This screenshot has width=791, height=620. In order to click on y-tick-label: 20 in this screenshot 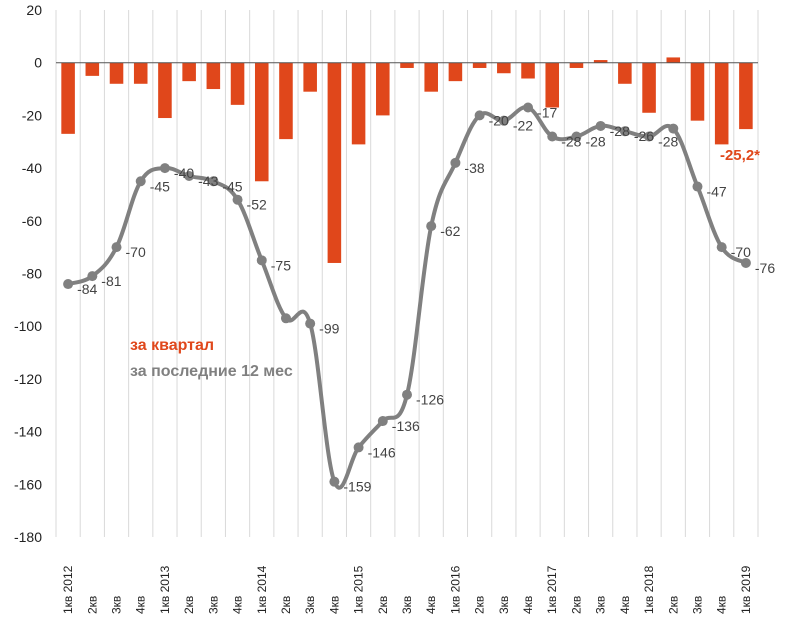, I will do `click(34, 10)`.